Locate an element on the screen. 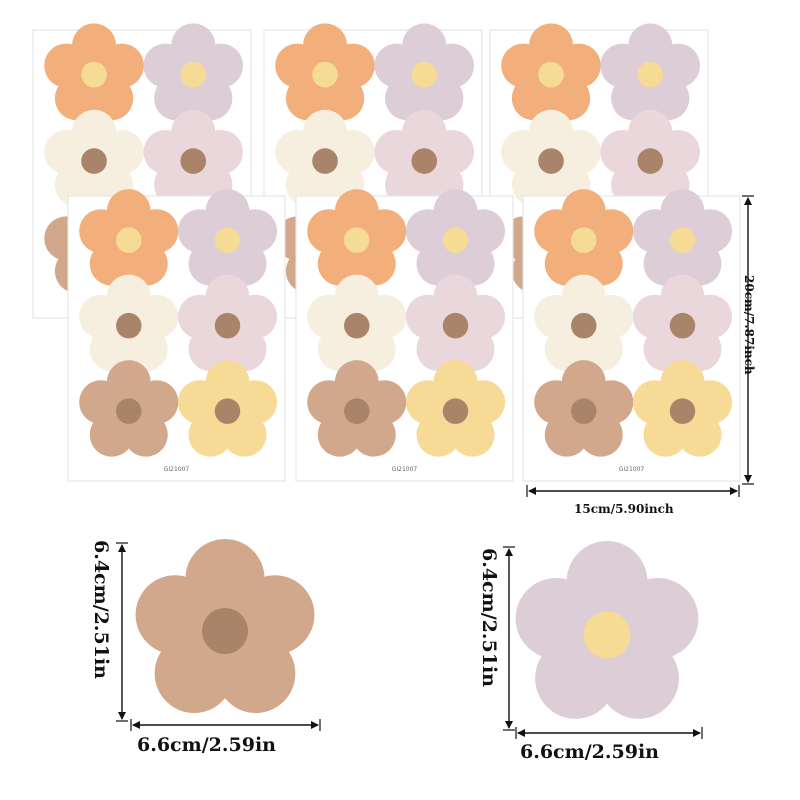 The height and width of the screenshot is (800, 800). sheet-height-label: 20cm/7.87inch is located at coordinates (749, 325).